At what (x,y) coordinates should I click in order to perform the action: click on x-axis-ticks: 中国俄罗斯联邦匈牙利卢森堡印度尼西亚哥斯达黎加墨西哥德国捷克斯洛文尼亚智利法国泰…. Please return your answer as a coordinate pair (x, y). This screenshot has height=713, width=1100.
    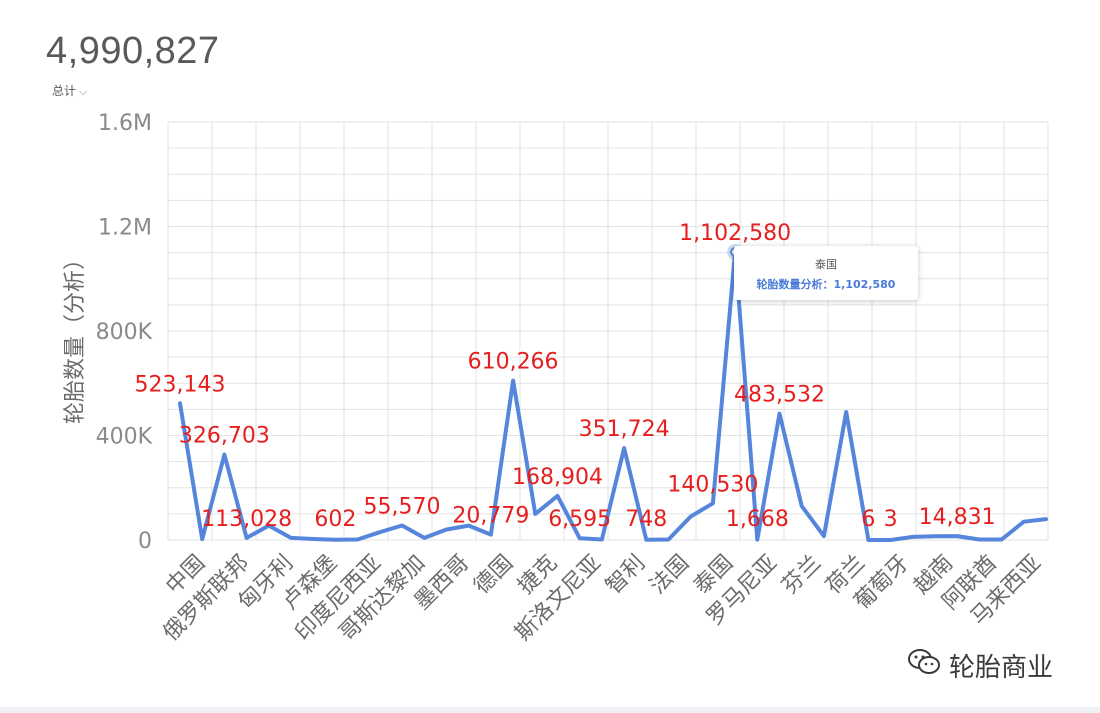
    Looking at the image, I should click on (602, 597).